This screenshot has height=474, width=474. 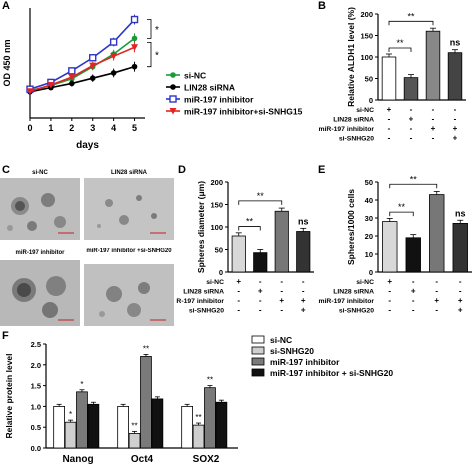 What do you see at coordinates (7, 62) in the screenshot?
I see `y-axis-label: OD 450 nm` at bounding box center [7, 62].